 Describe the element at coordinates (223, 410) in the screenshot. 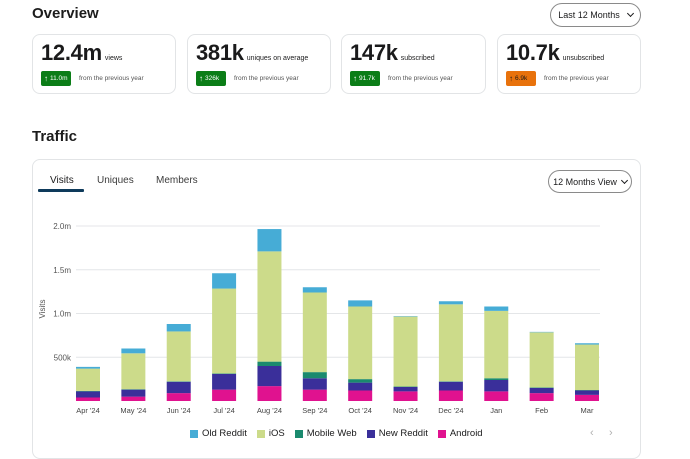

I see `x-tick-label: Jul '24` at that location.